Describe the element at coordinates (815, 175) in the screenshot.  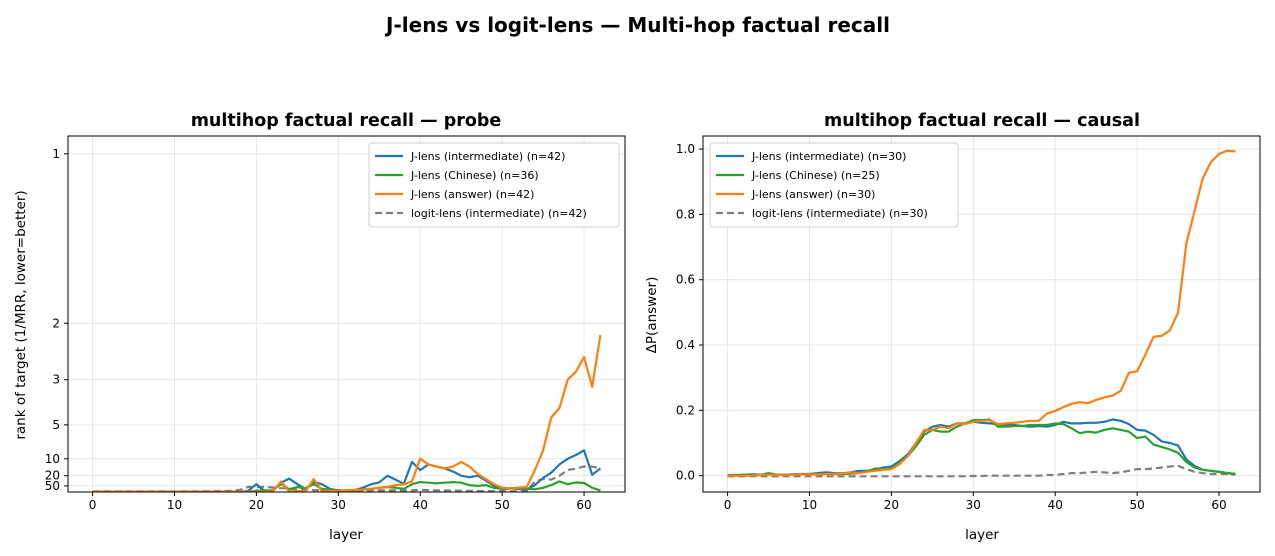
I see `causal-legend-label: J-lens (Chinese) (n=25)` at that location.